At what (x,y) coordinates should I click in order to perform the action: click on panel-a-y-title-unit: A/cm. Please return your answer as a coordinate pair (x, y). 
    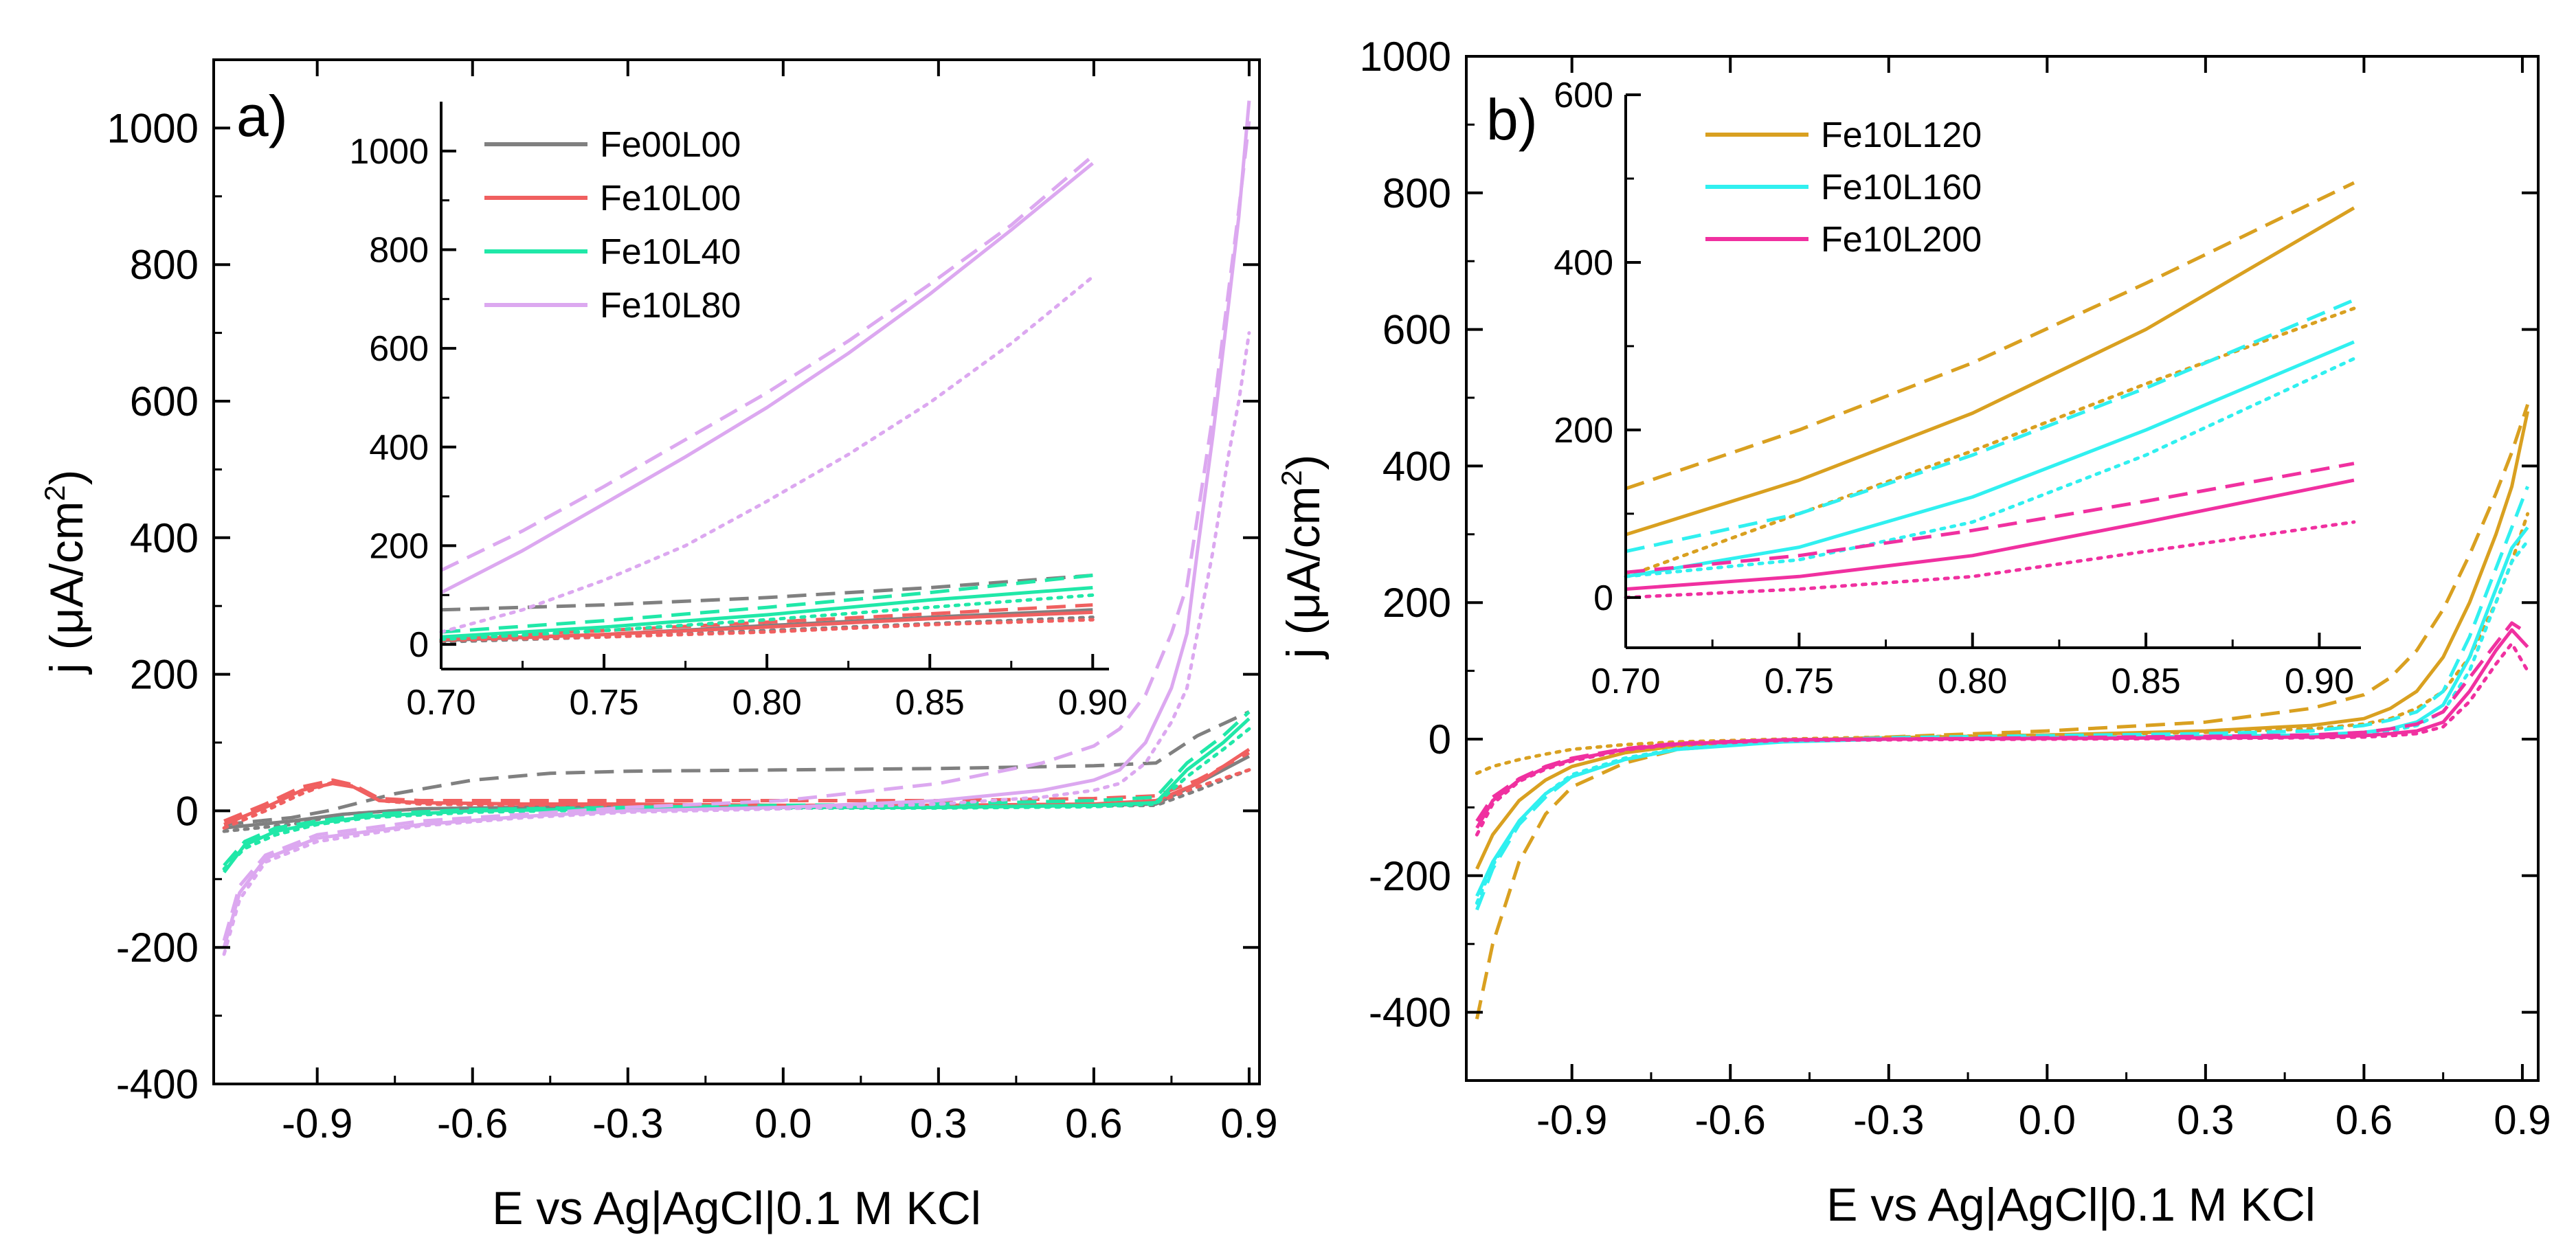
    Looking at the image, I should click on (67, 554).